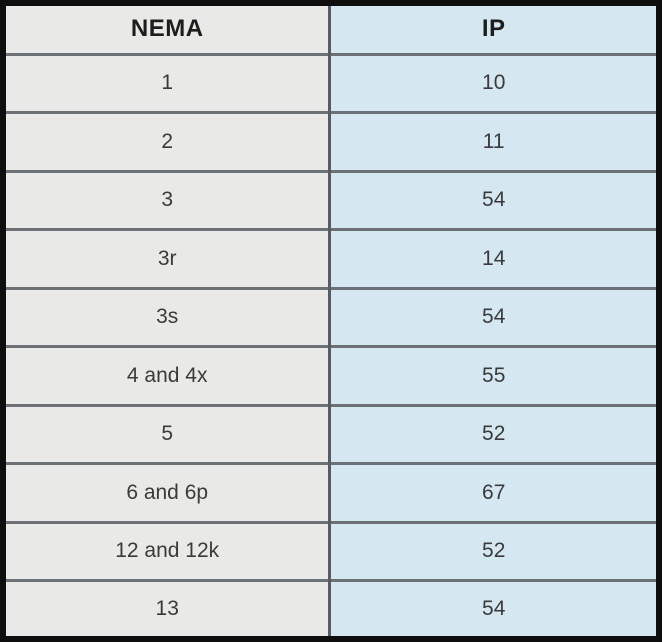 Image resolution: width=666 pixels, height=642 pixels. What do you see at coordinates (168, 82) in the screenshot?
I see `nema-cell: 1` at bounding box center [168, 82].